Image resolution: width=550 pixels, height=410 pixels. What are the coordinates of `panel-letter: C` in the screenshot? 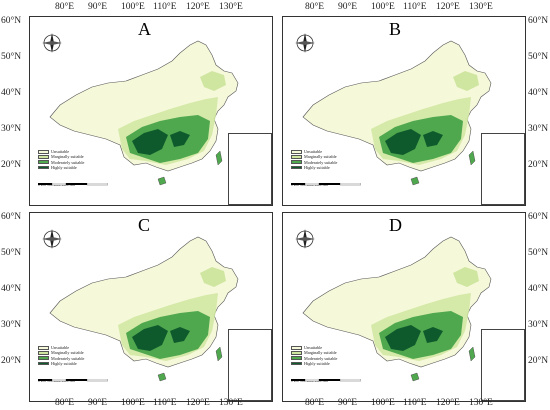 It's located at (144, 225).